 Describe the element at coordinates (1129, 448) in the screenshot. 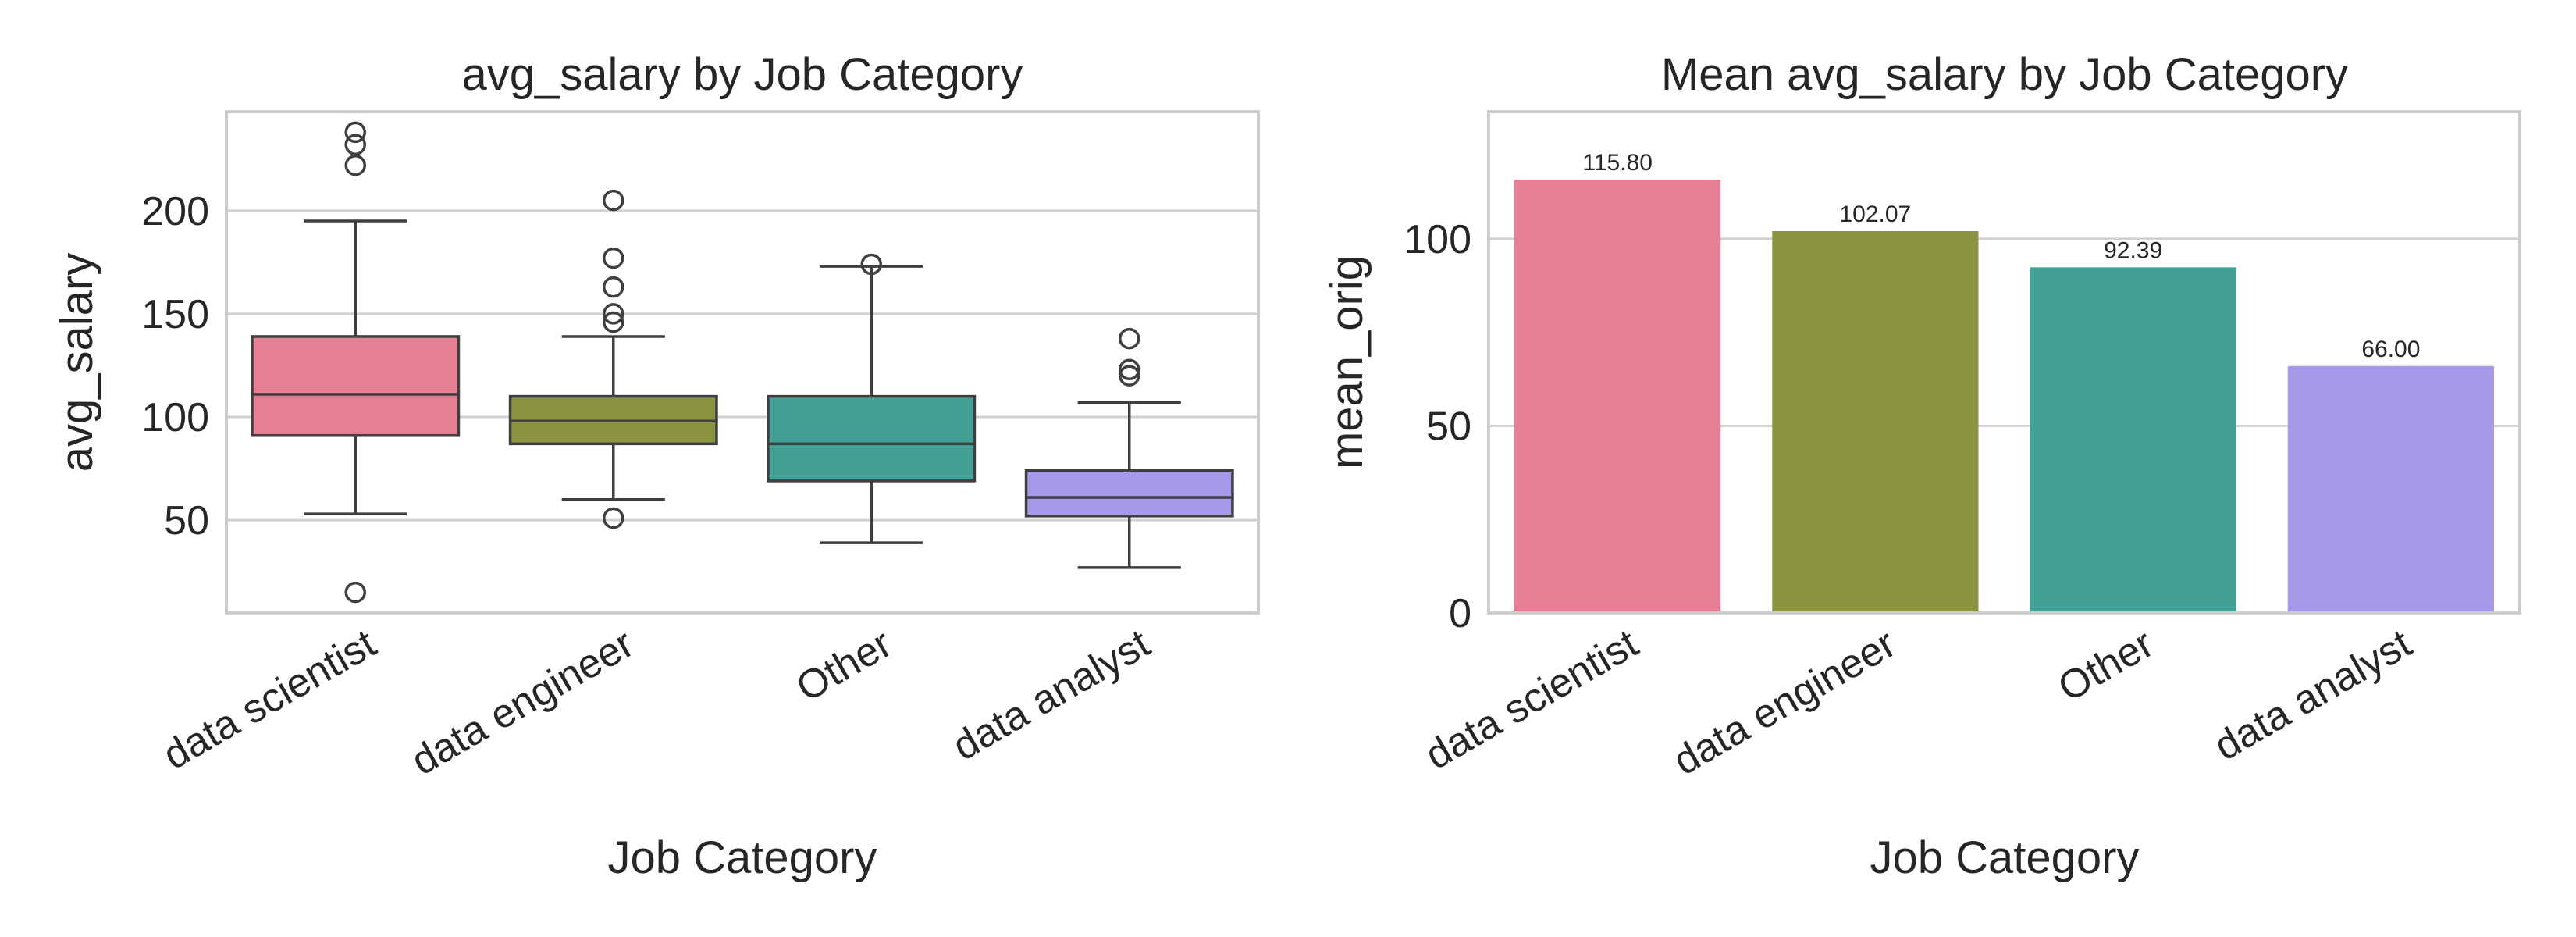

I see `box-data-analyst` at that location.